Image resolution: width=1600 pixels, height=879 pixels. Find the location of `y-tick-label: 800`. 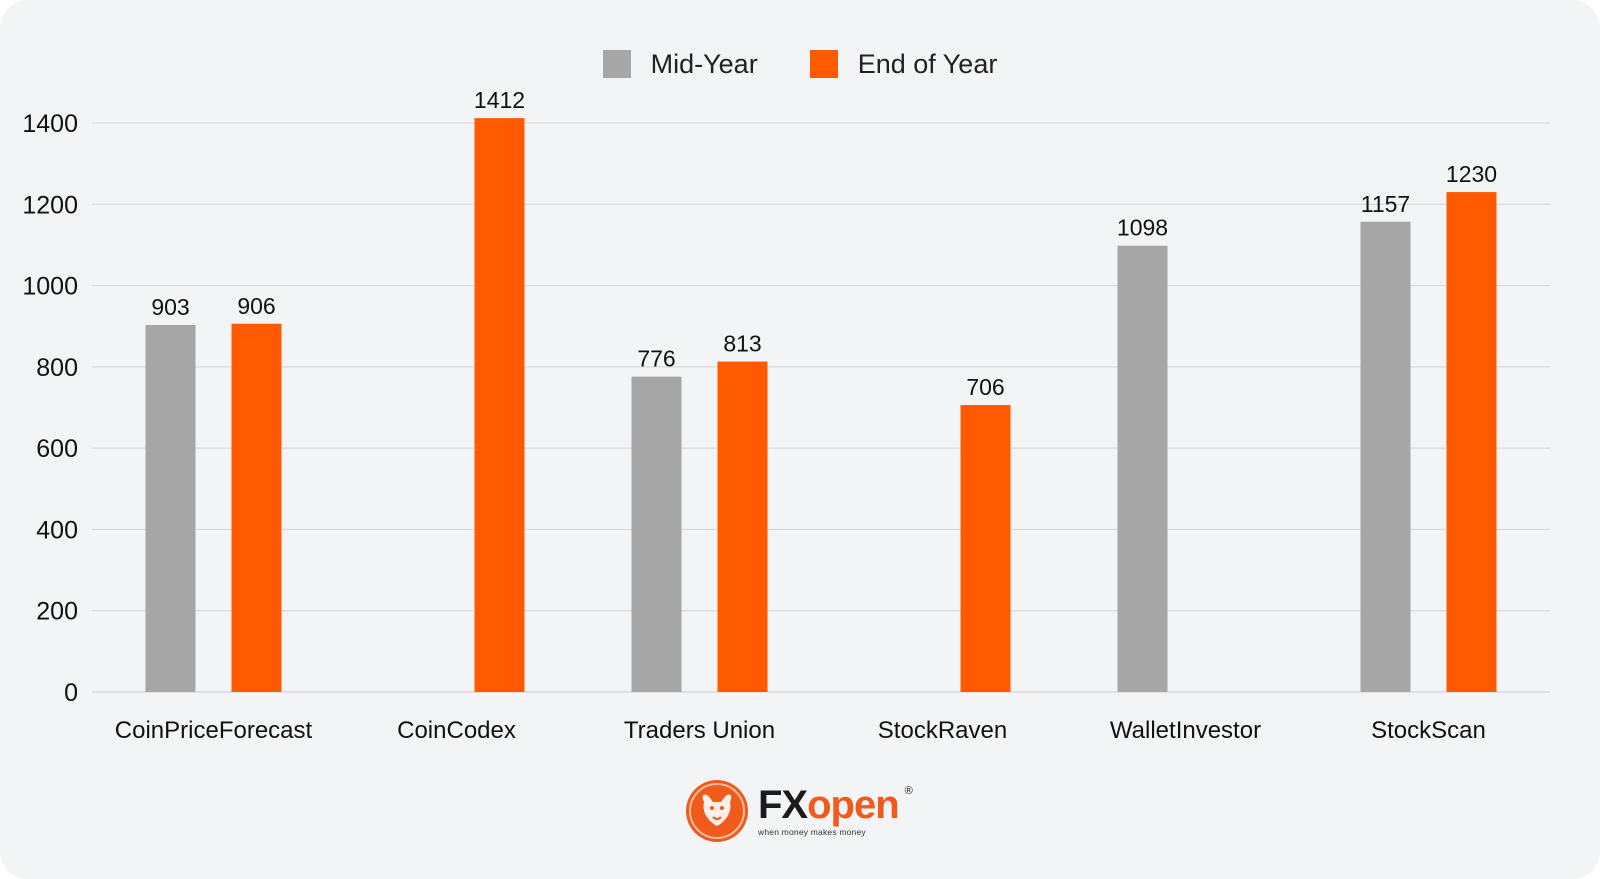

y-tick-label: 800 is located at coordinates (57, 368).